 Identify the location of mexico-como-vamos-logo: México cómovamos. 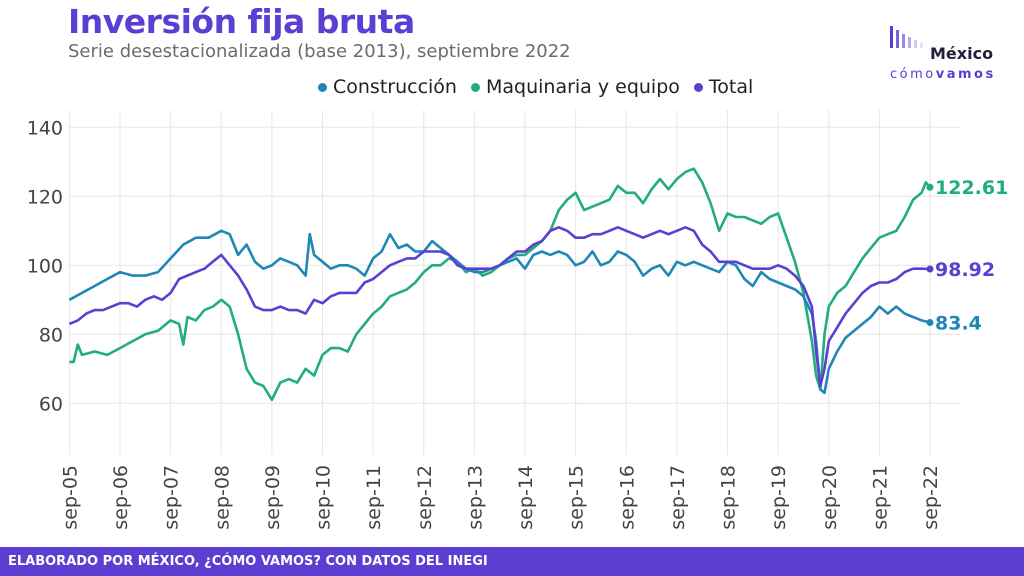
(948, 54).